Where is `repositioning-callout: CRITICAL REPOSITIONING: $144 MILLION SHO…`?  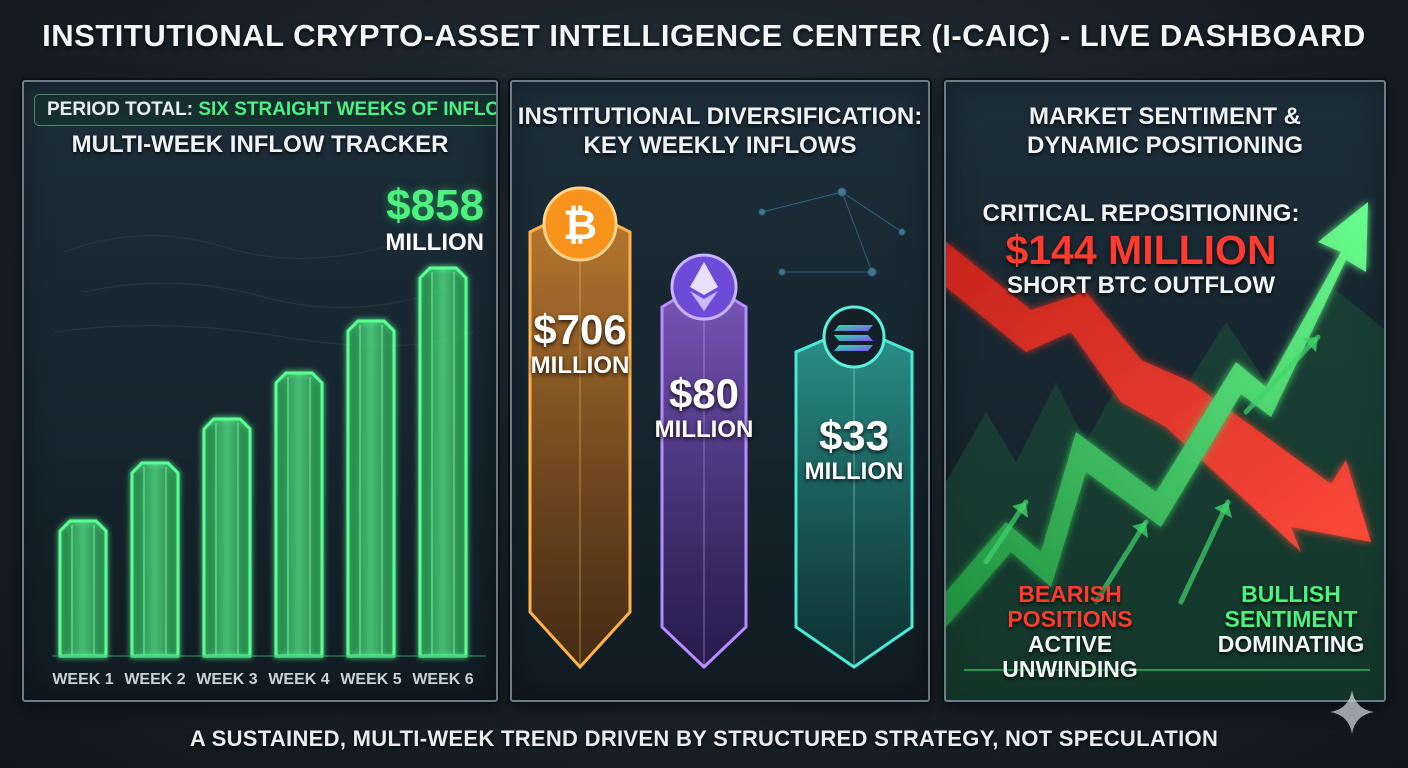 repositioning-callout: CRITICAL REPOSITIONING: $144 MILLION SHO… is located at coordinates (1153, 250).